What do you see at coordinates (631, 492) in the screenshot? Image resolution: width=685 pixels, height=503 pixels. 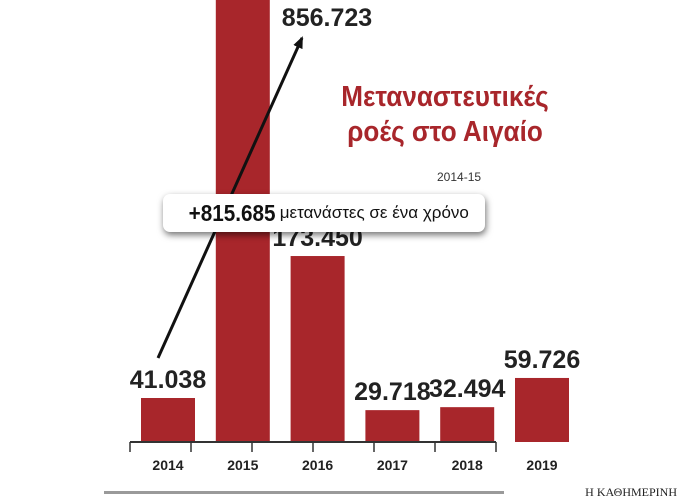 I see `source-credit: Η ΚΑΘΗΜΕΡΙΝΗ` at bounding box center [631, 492].